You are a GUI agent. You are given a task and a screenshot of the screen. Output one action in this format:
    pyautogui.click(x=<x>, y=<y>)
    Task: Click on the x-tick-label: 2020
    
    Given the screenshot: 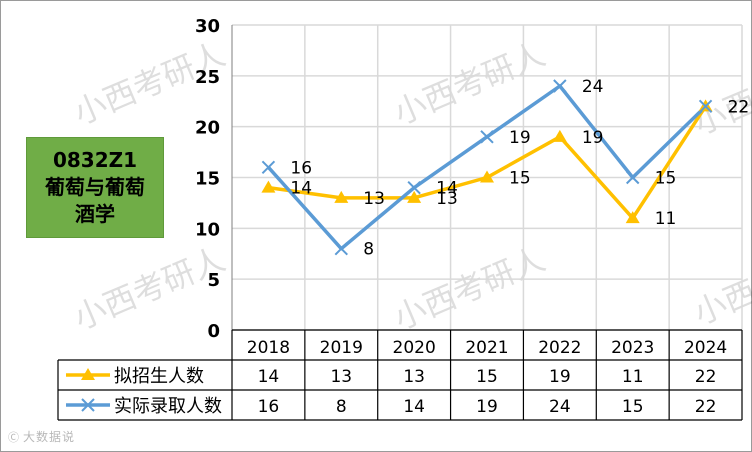 What is the action you would take?
    pyautogui.click(x=414, y=348)
    